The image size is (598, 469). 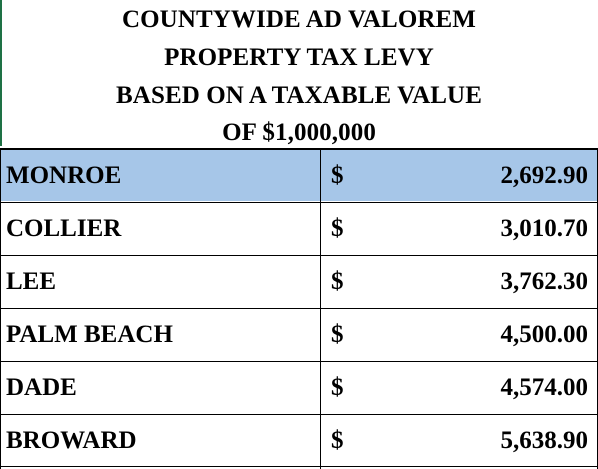 I want to click on amount-cell: 5,638.90, so click(x=544, y=440).